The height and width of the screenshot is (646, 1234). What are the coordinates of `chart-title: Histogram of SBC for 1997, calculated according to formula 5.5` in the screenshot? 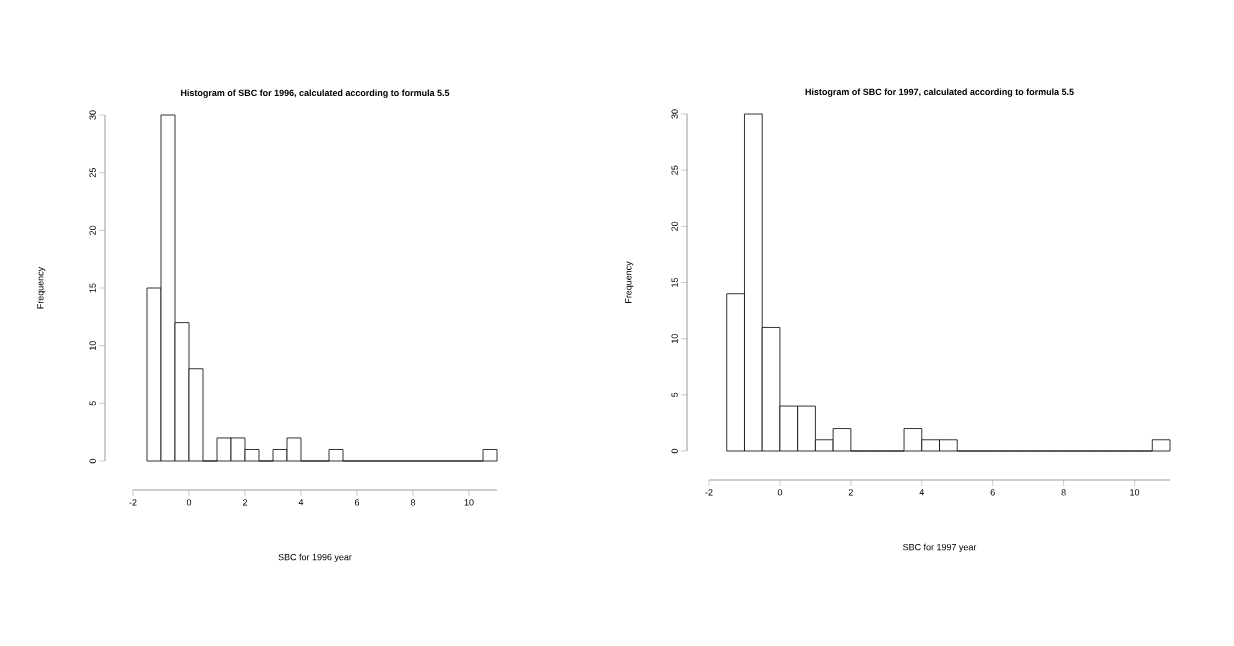 It's located at (939, 92).